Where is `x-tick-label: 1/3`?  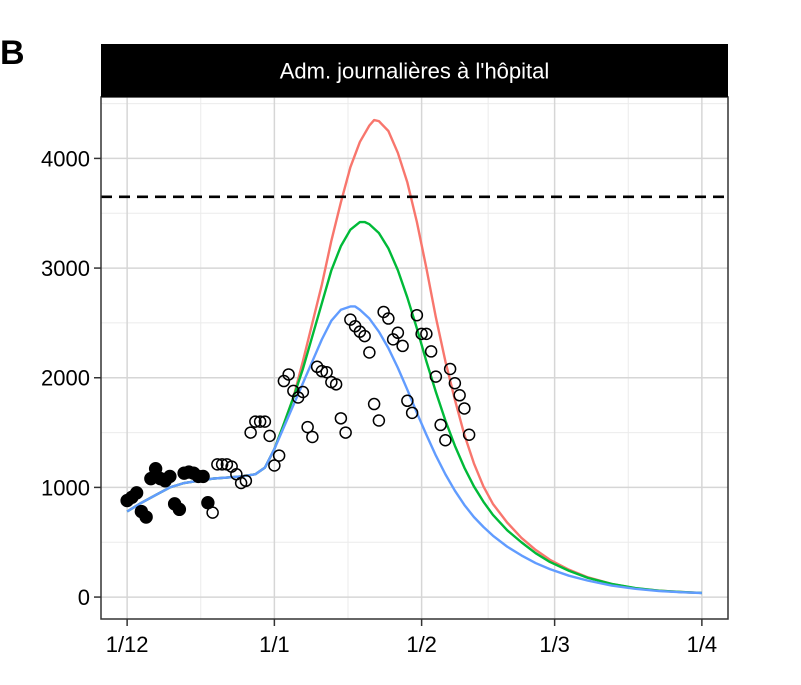
x-tick-label: 1/3 is located at coordinates (554, 644).